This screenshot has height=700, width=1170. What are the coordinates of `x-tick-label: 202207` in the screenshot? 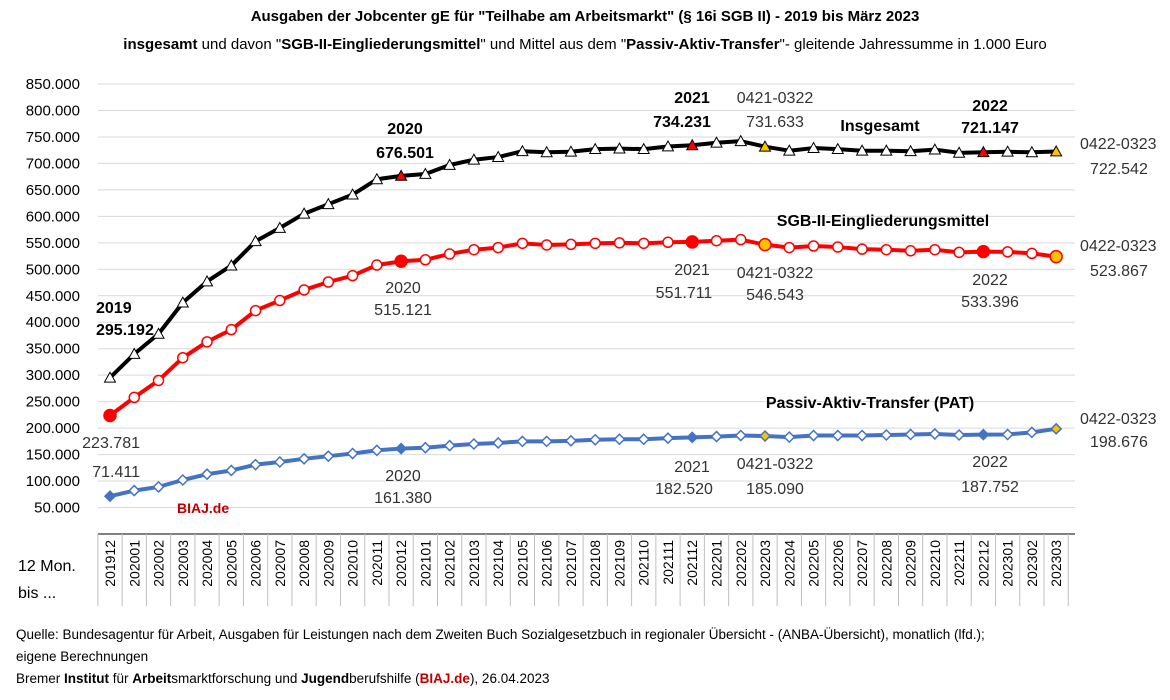 It's located at (862, 563).